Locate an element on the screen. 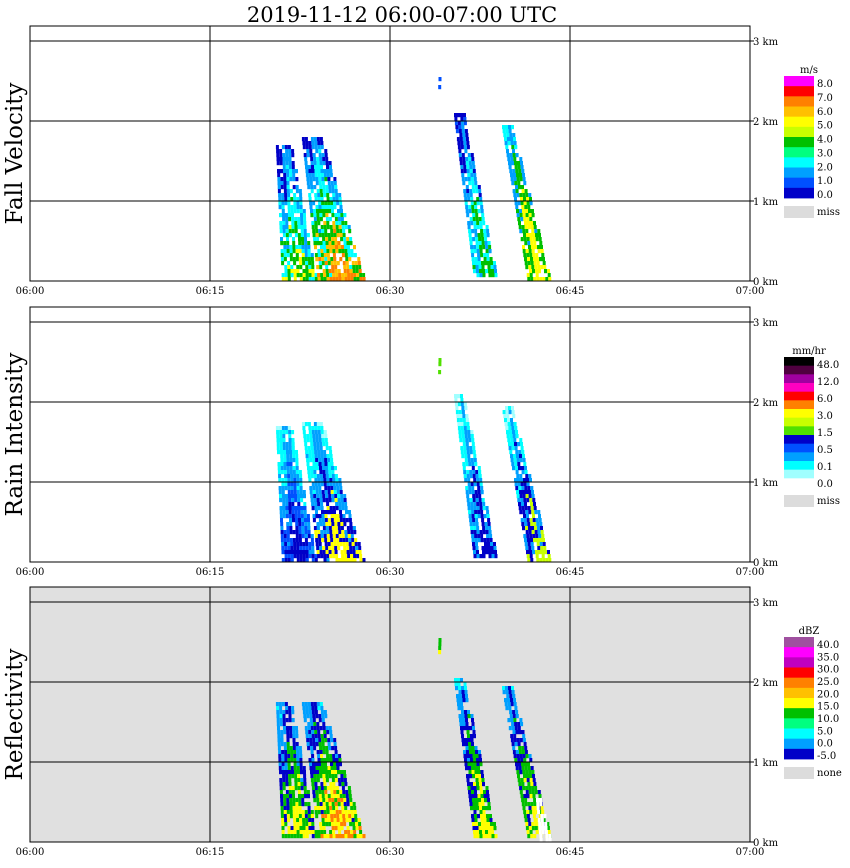  panel-1-legend-label: 0.5 is located at coordinates (825, 450).